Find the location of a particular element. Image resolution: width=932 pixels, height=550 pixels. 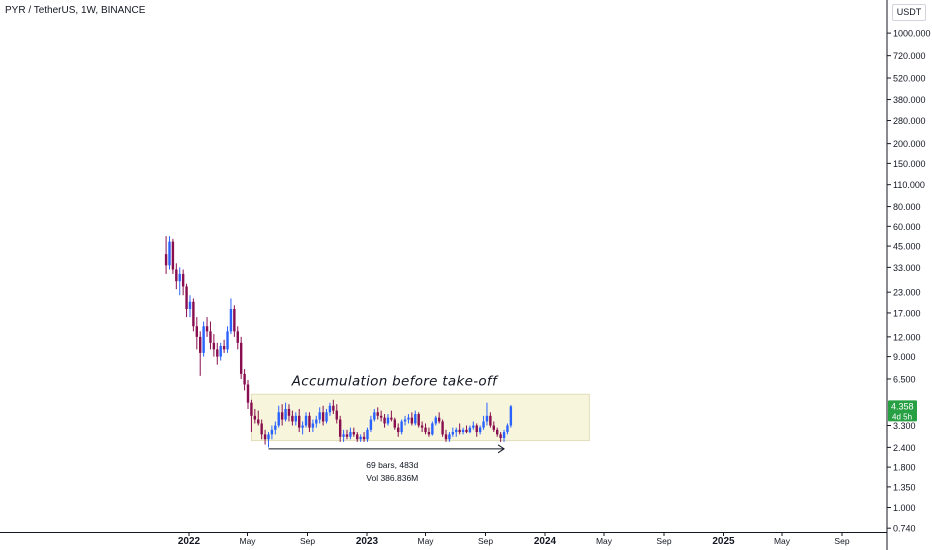

measure-arrow-head is located at coordinates (501, 449).